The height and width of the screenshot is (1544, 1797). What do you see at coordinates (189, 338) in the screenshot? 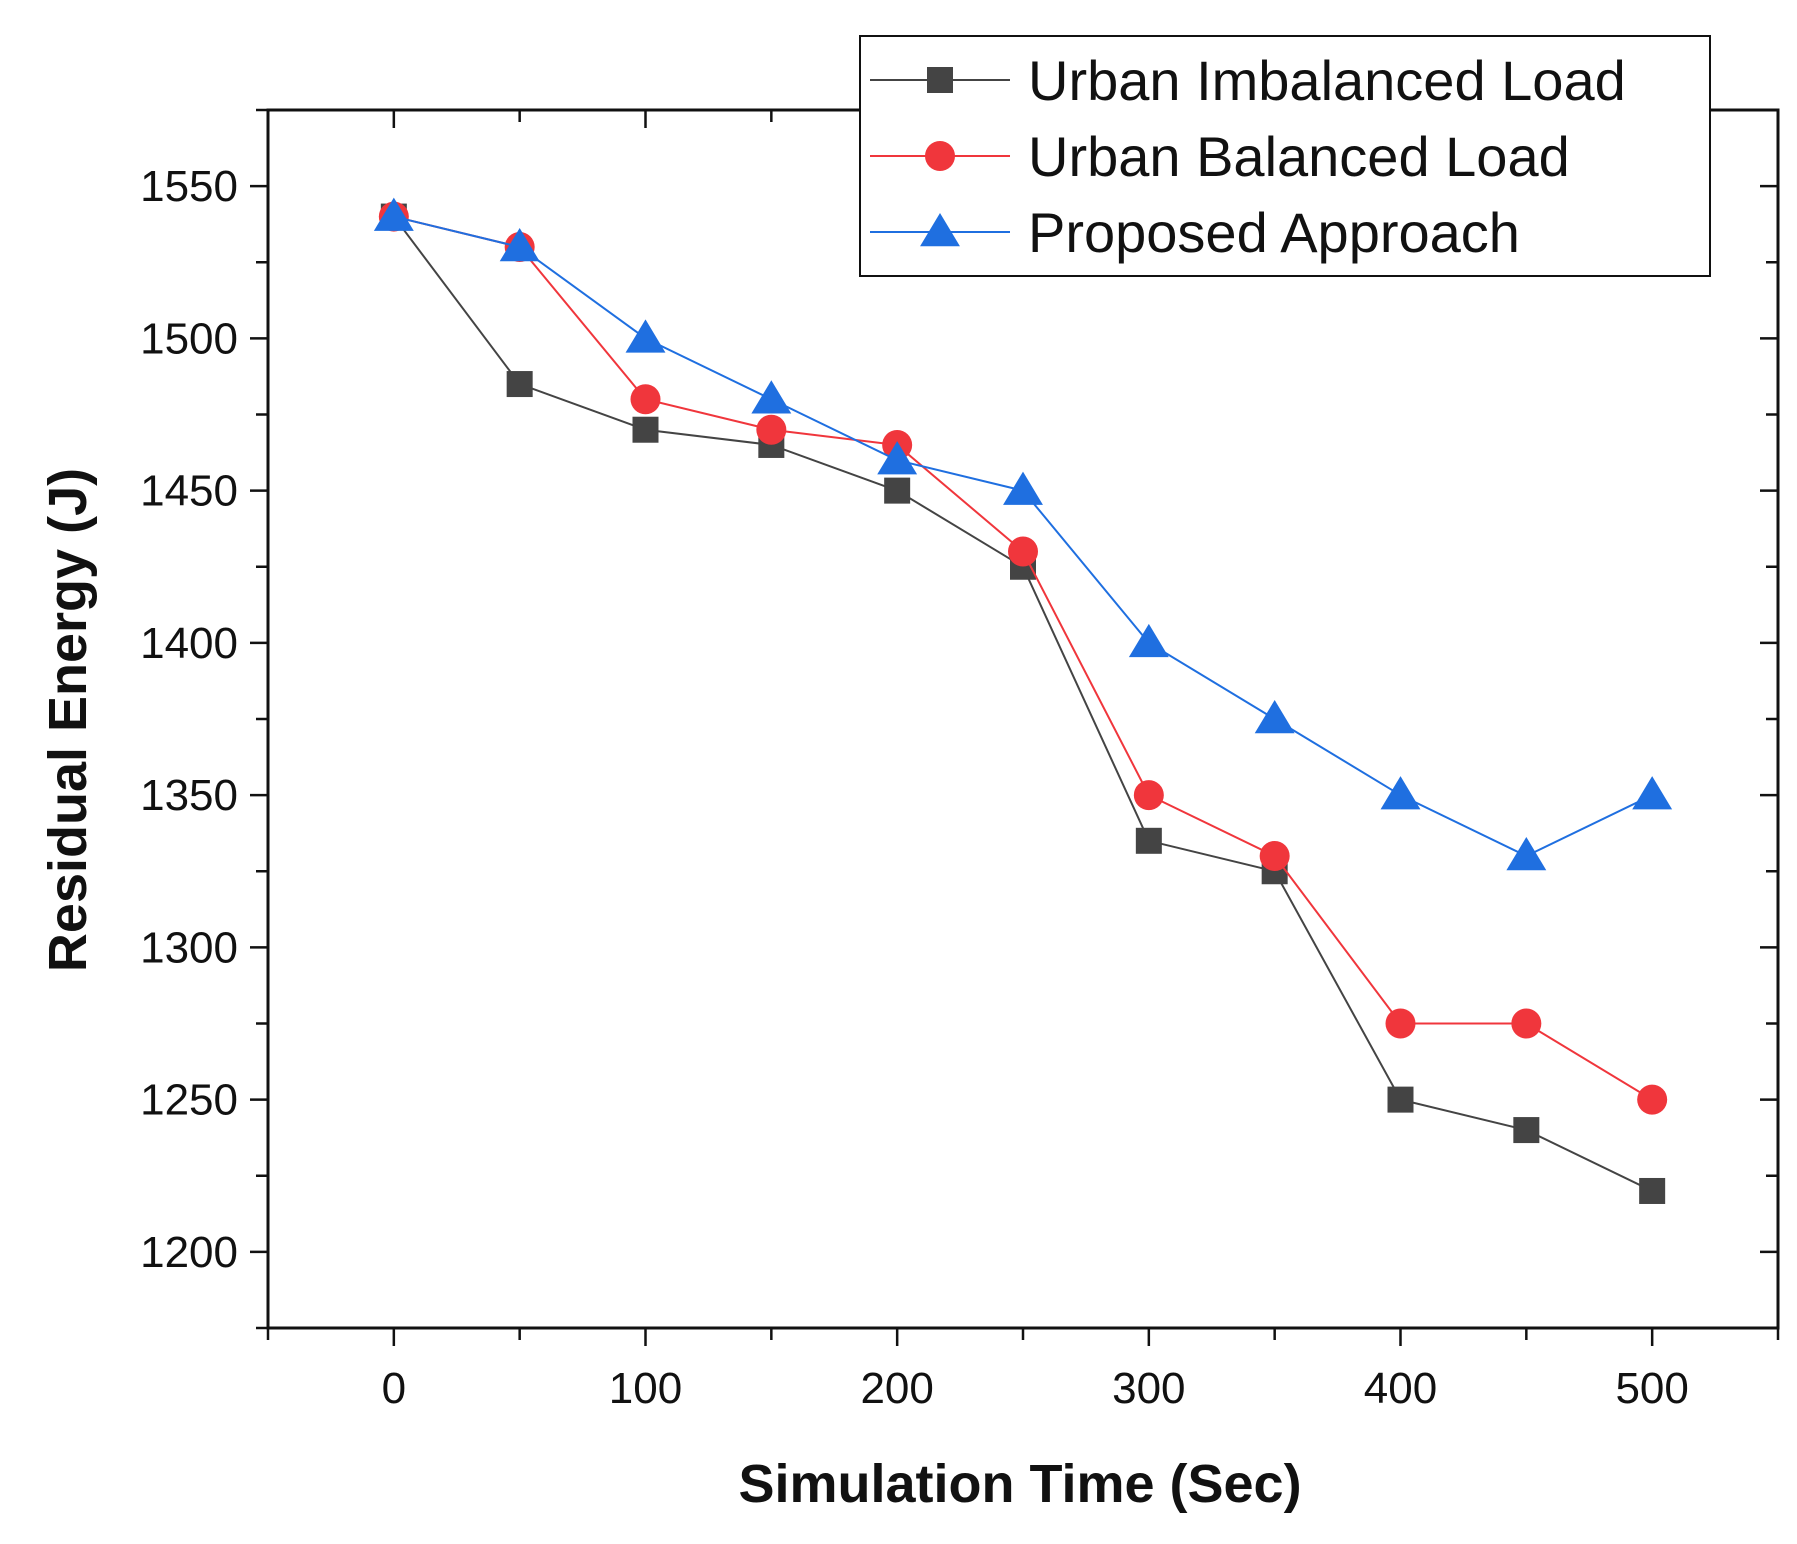
I see `y-tick-label: 1500` at bounding box center [189, 338].